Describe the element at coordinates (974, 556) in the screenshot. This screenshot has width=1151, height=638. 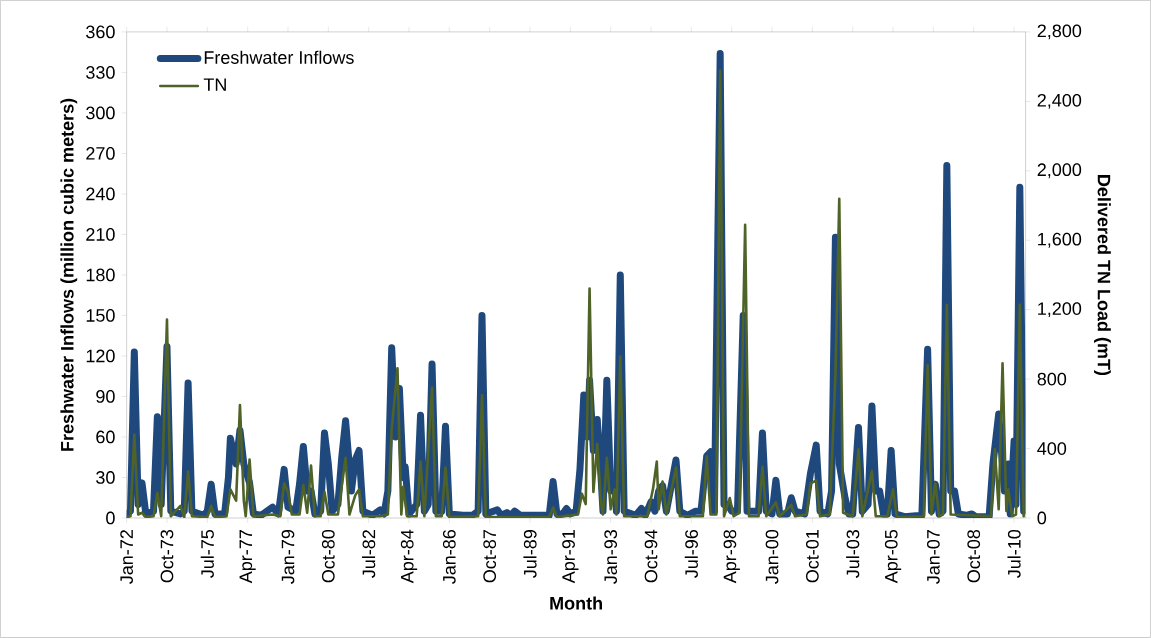
I see `x-tick-label: Oct-08` at that location.